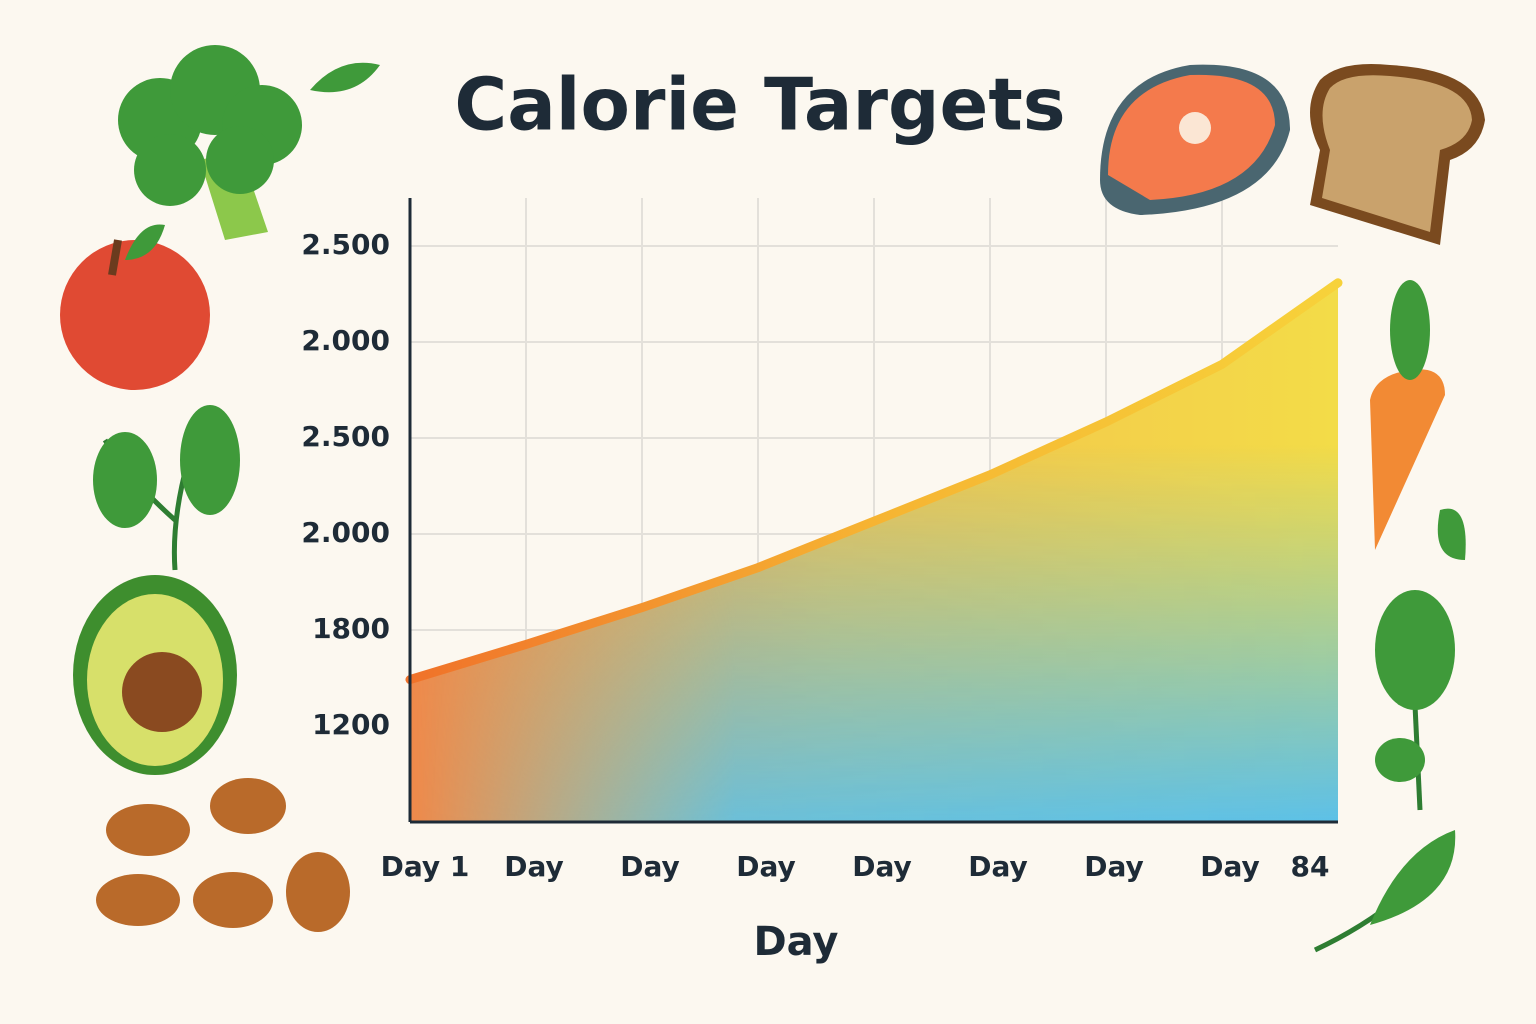  I want to click on chart-title: Calorie Targets, so click(759, 105).